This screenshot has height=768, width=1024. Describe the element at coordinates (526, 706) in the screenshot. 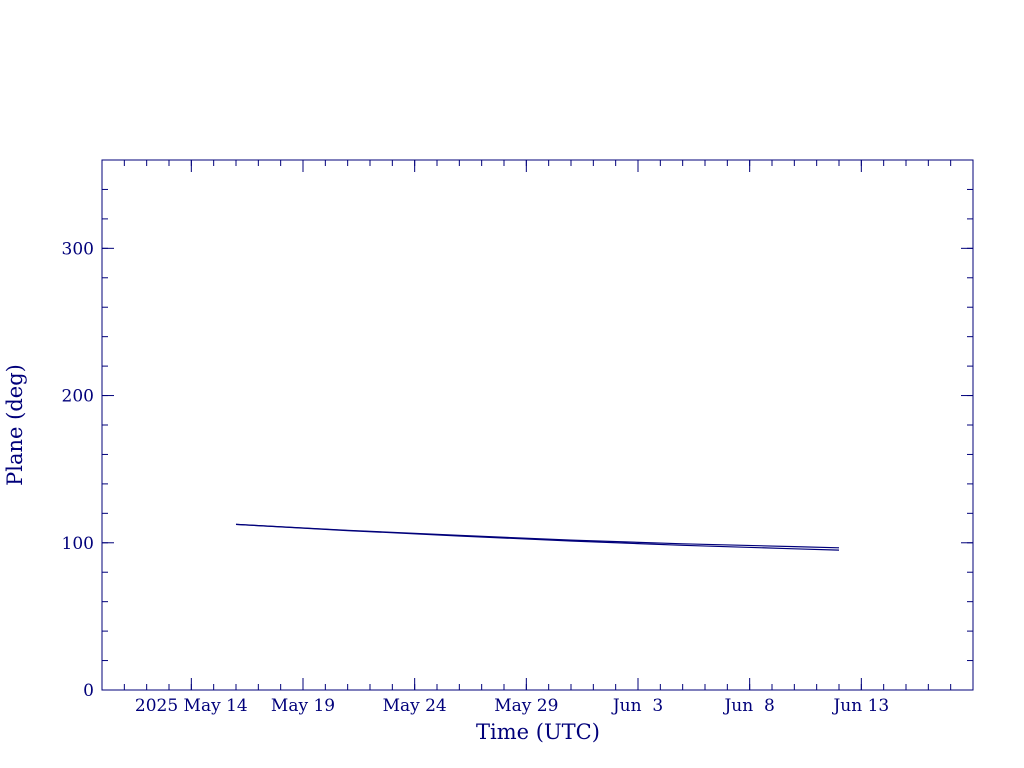

I see `x-tick-label: May 29` at that location.